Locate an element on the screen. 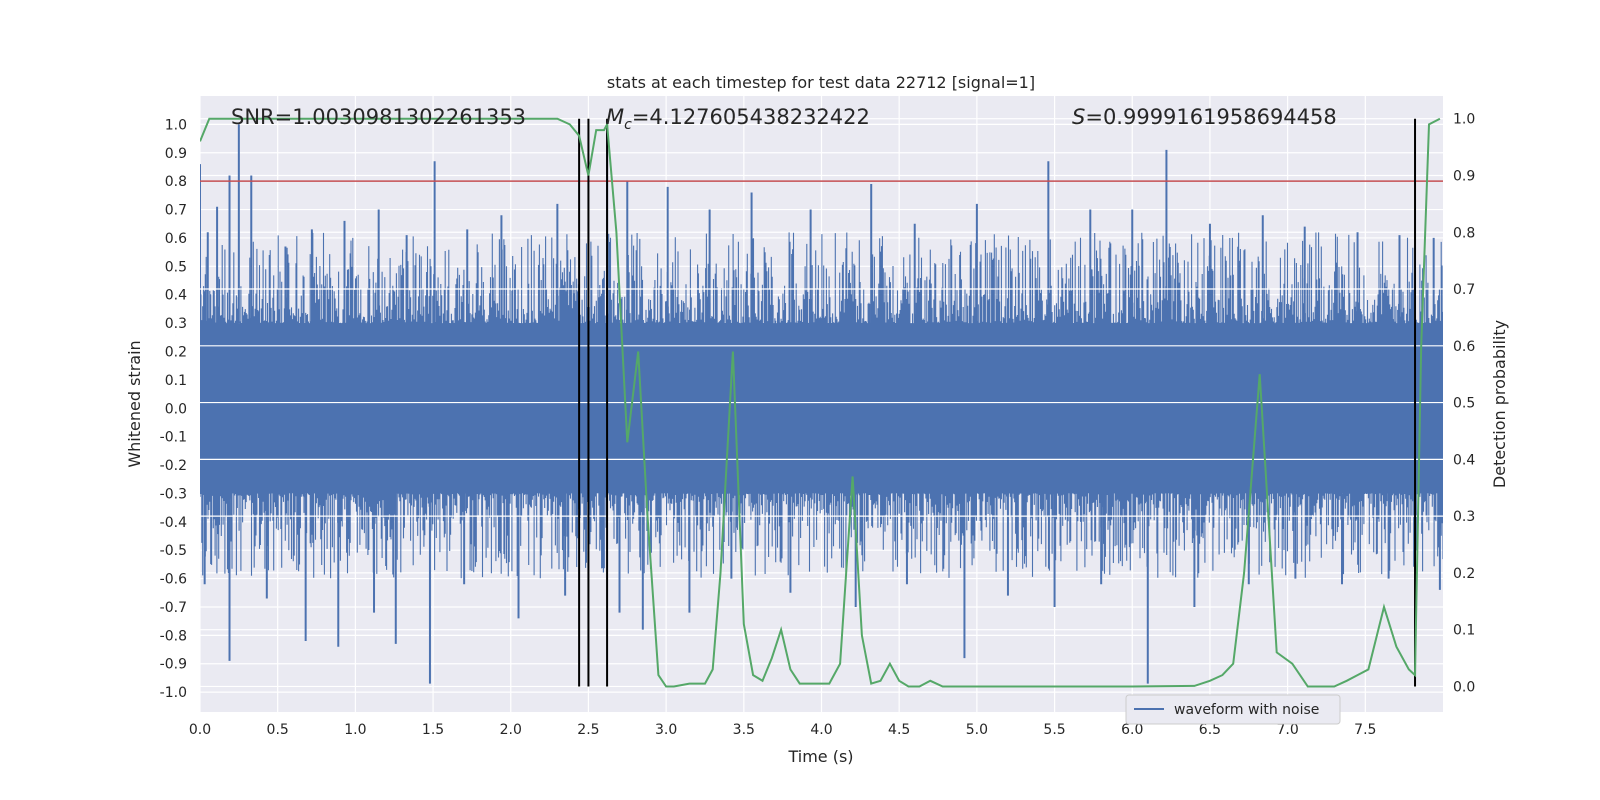 This screenshot has width=1600, height=800. waveform-core-band is located at coordinates (821, 407).